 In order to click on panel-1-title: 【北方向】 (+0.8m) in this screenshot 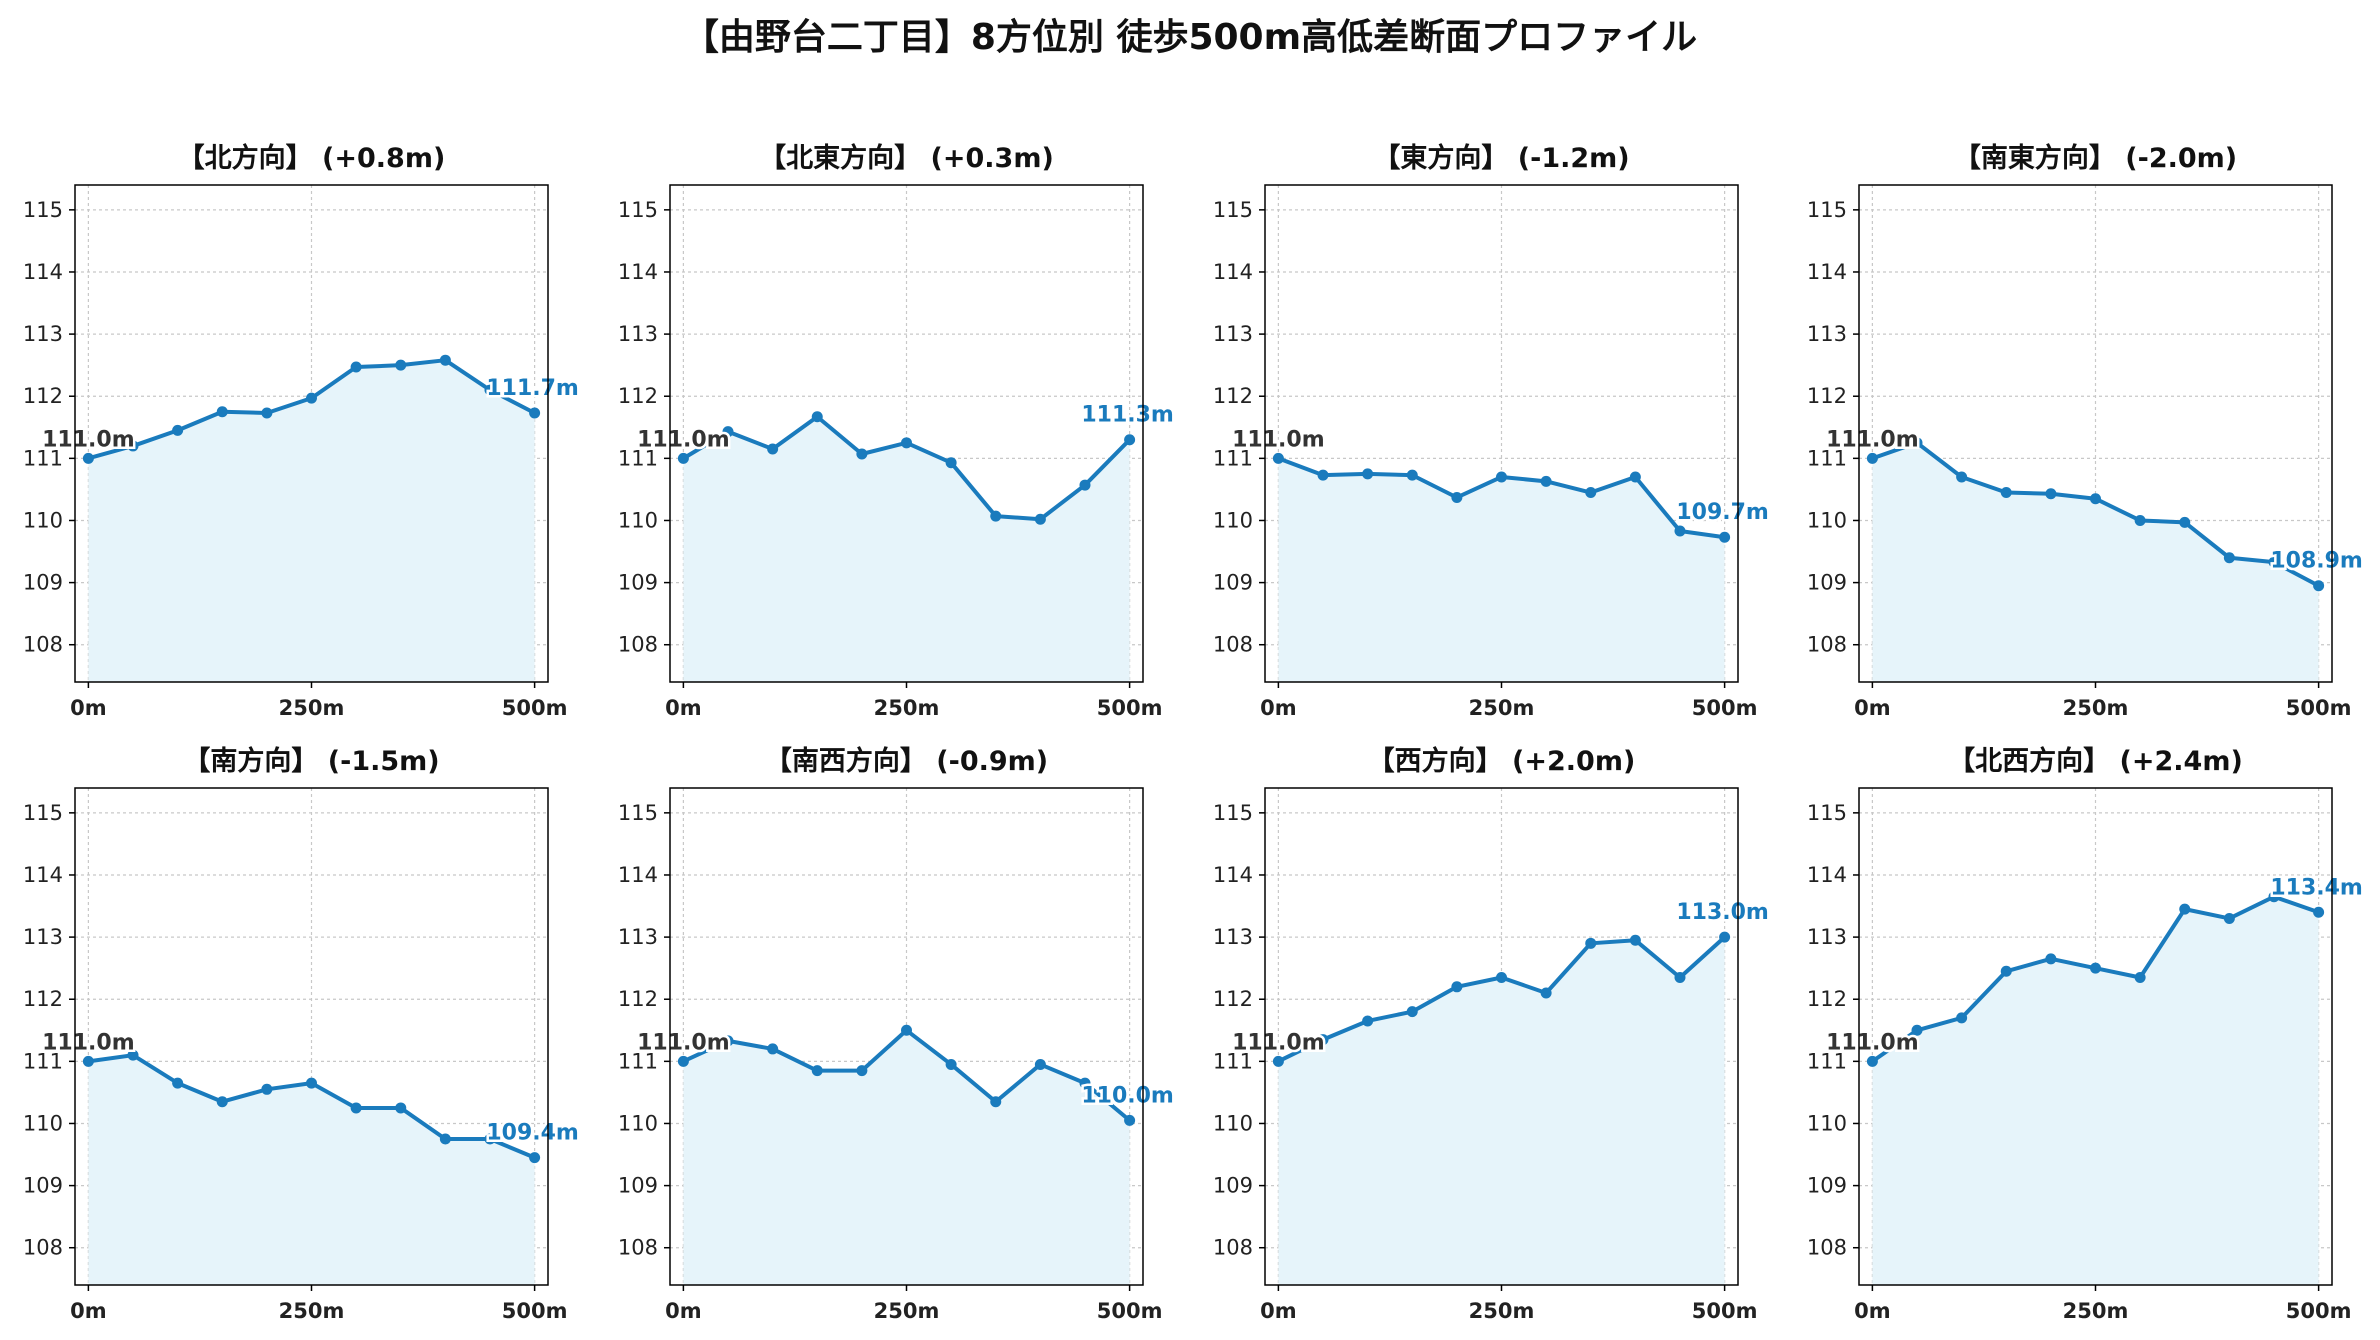, I will do `click(312, 158)`.